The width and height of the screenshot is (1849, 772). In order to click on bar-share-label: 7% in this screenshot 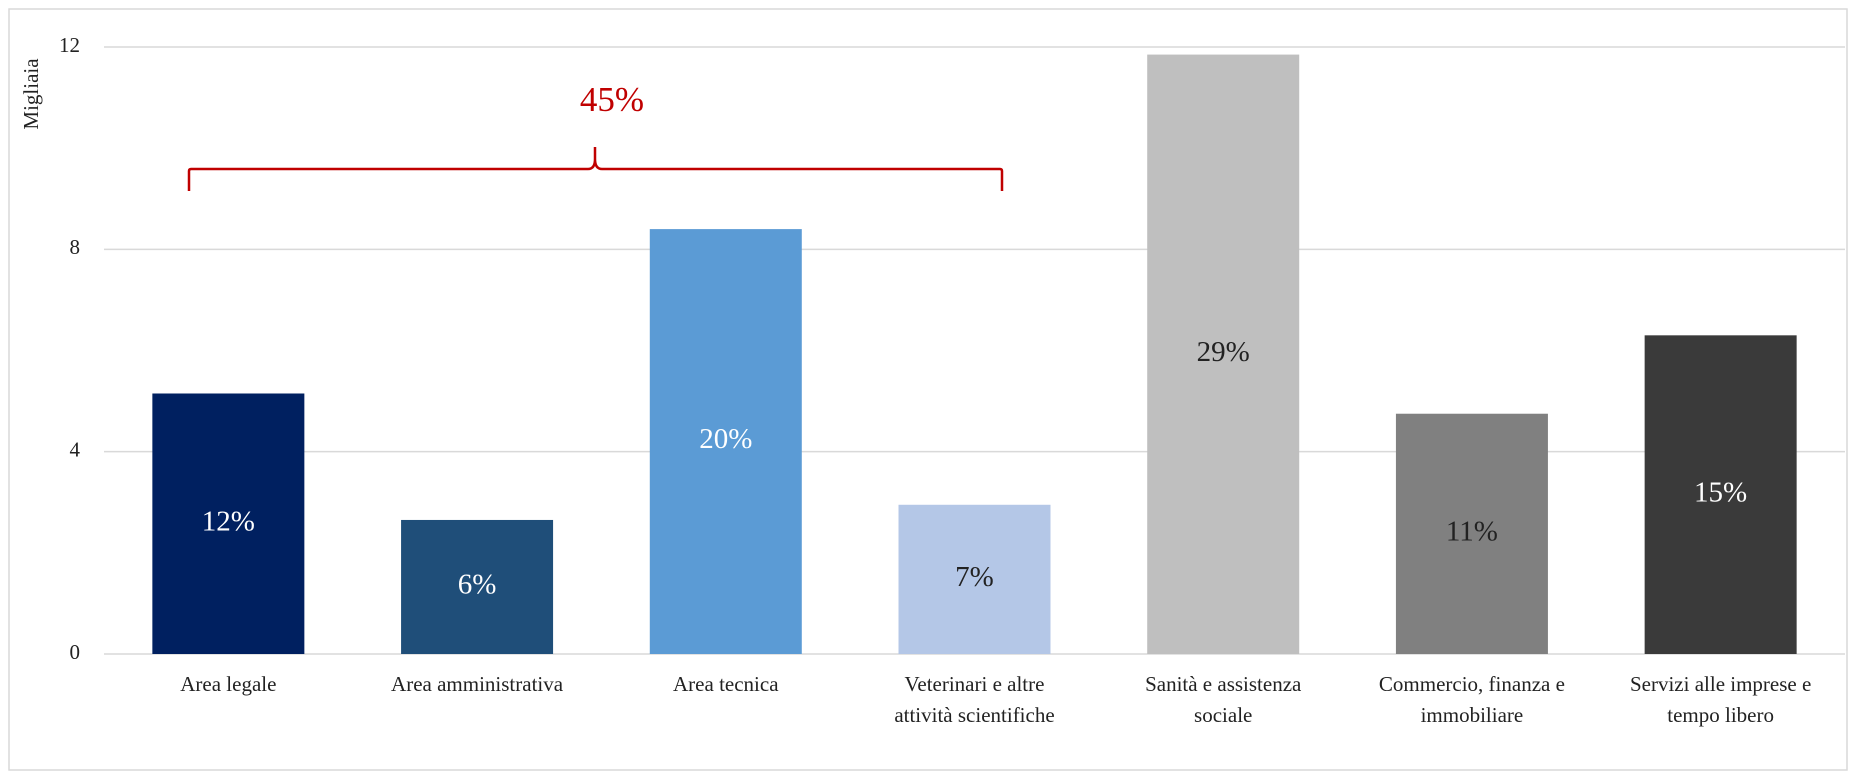, I will do `click(974, 577)`.